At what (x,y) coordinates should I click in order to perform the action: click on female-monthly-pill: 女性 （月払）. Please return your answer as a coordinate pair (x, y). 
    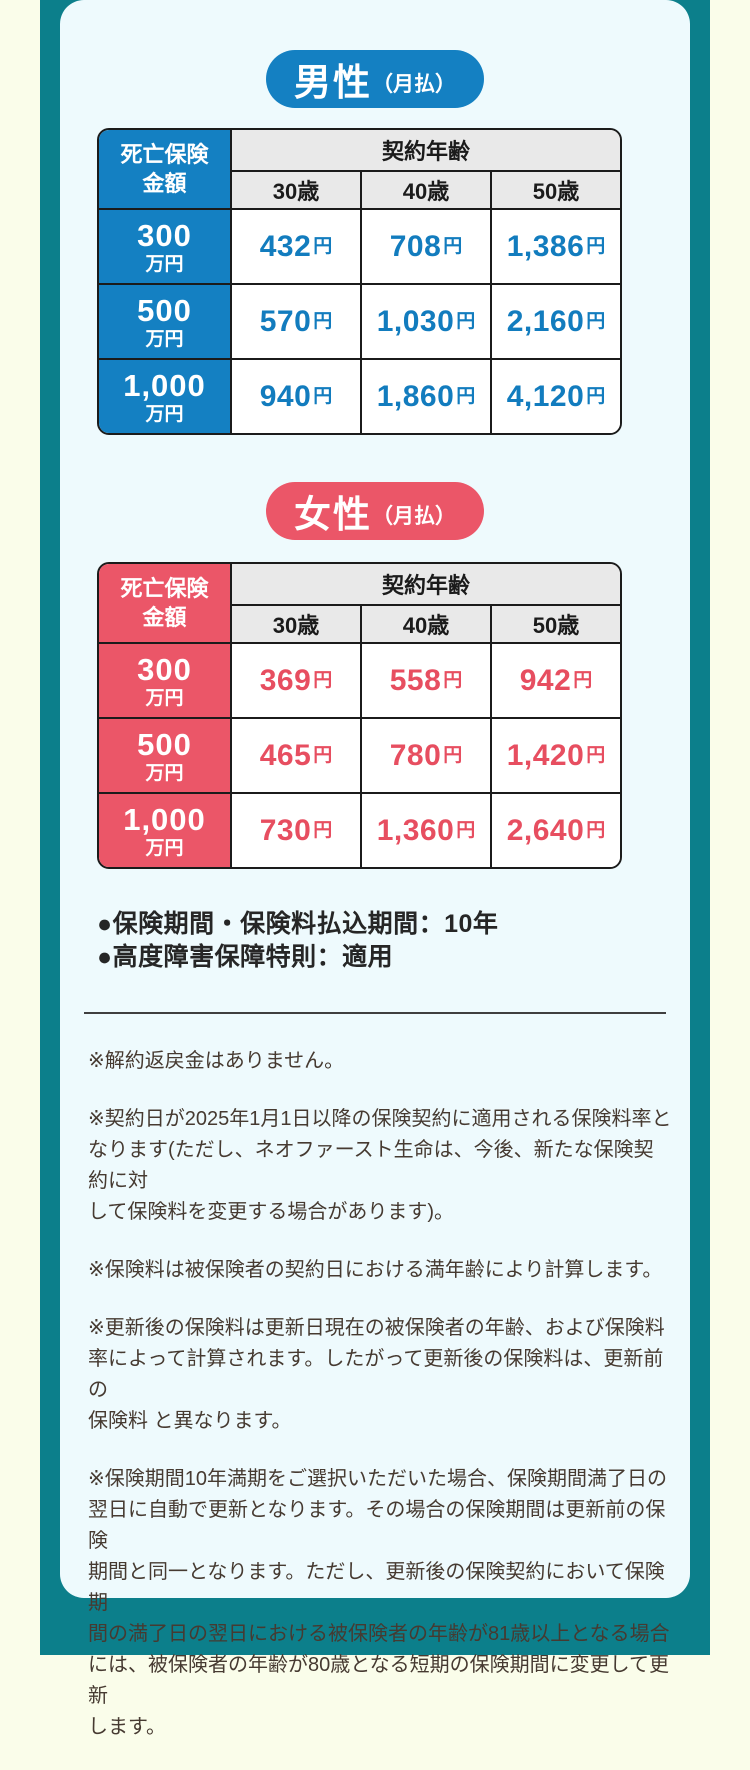
    Looking at the image, I should click on (375, 511).